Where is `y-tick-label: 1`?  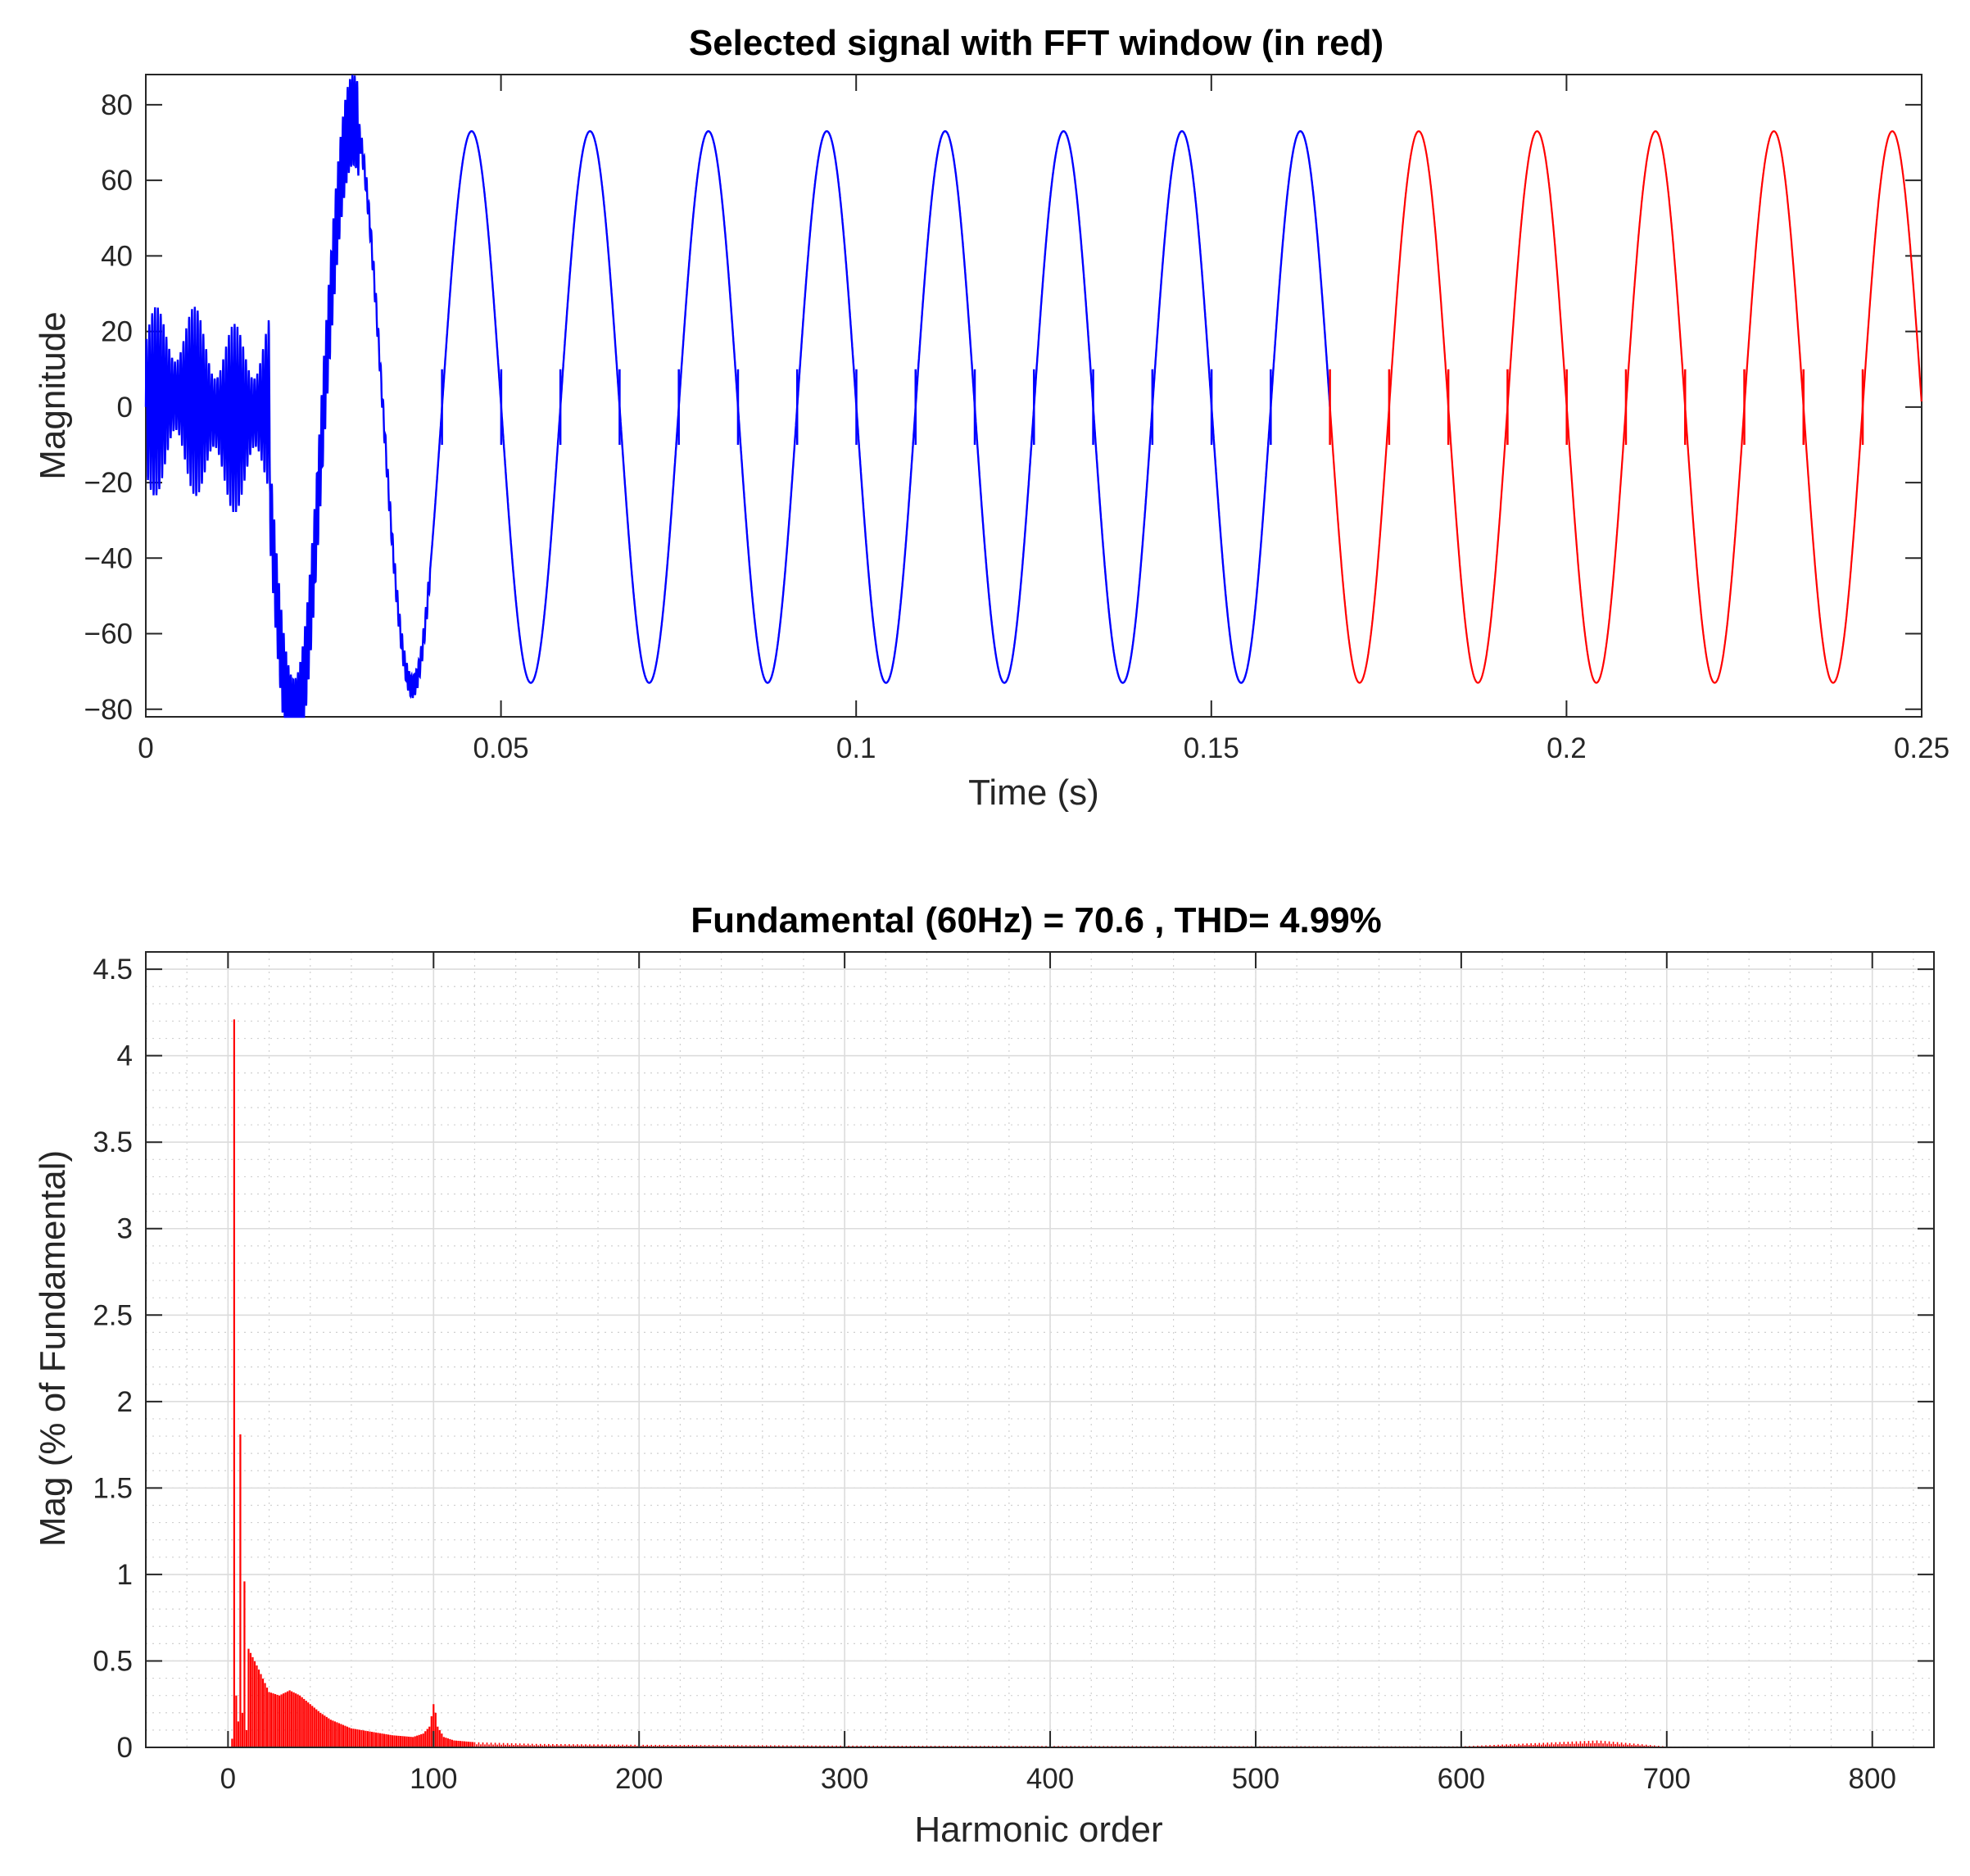
y-tick-label: 1 is located at coordinates (125, 1575).